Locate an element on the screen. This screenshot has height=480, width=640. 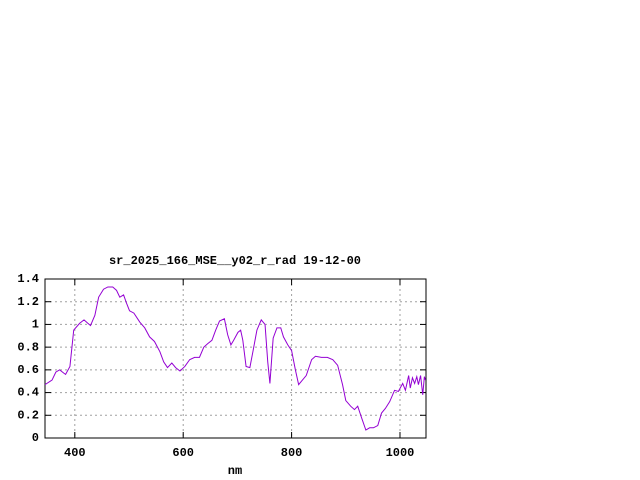
y-tick-label: 0.8 is located at coordinates (28, 347).